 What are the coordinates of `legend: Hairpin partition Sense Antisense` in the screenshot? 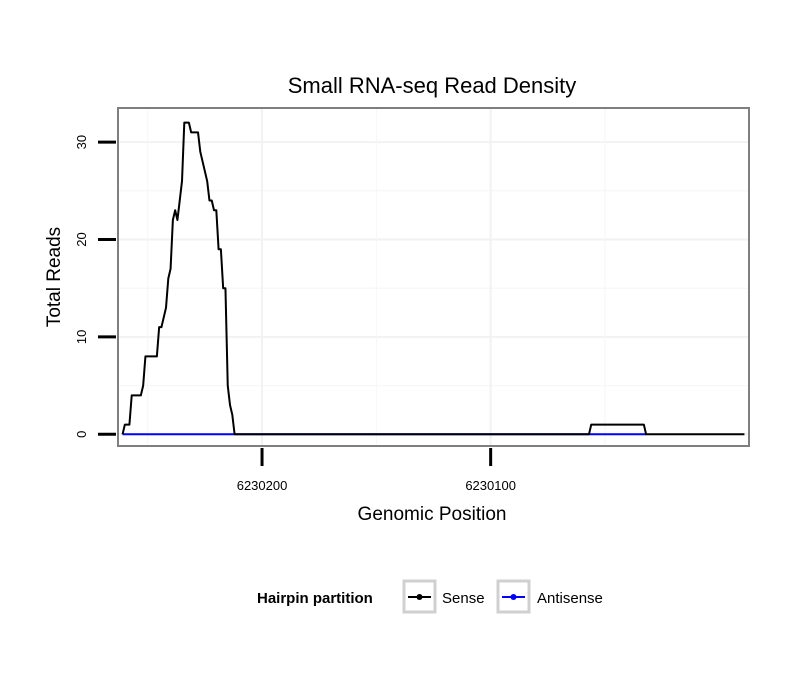 It's located at (430, 596).